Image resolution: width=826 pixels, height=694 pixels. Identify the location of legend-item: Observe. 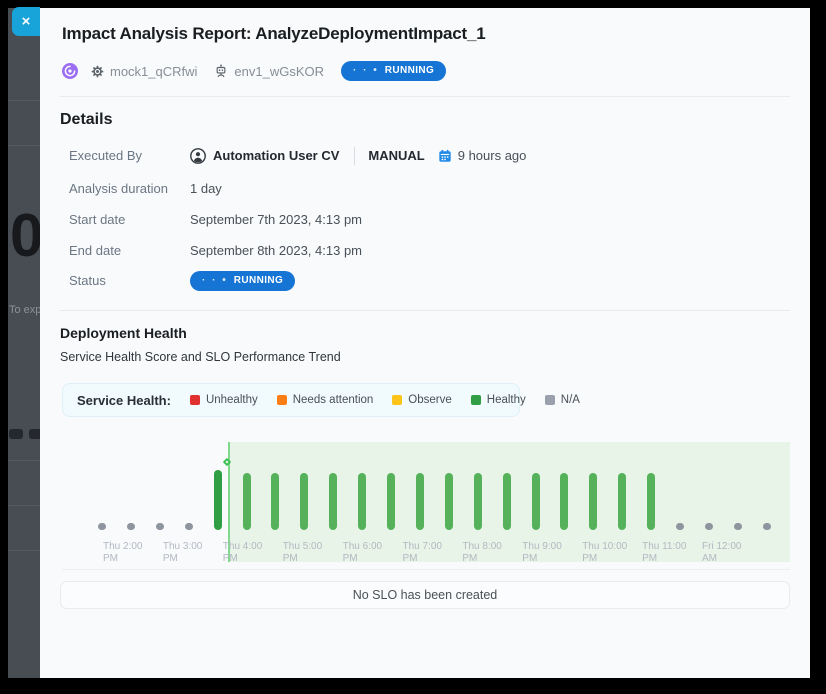
(422, 400).